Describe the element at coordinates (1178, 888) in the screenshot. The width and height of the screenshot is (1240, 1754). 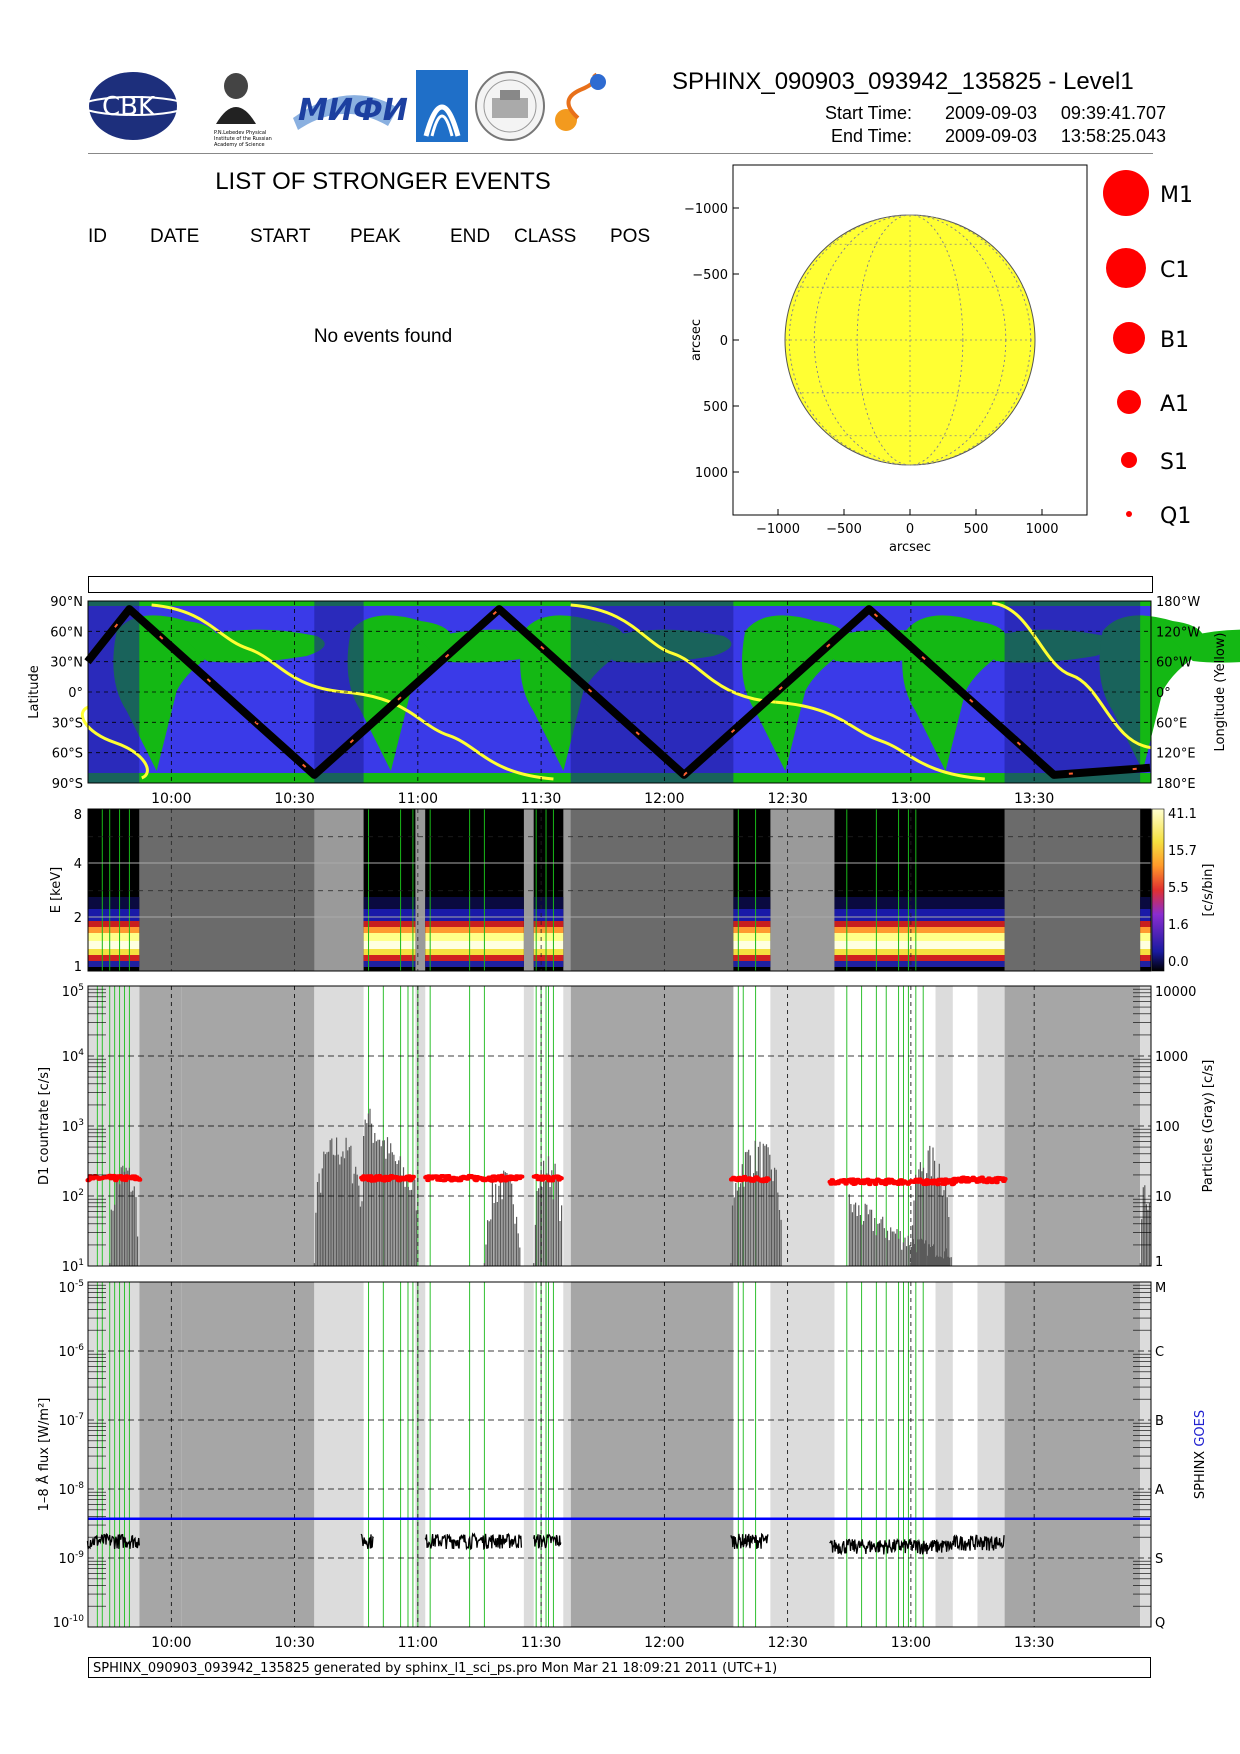
I see `colorbar-tick: 5.5` at that location.